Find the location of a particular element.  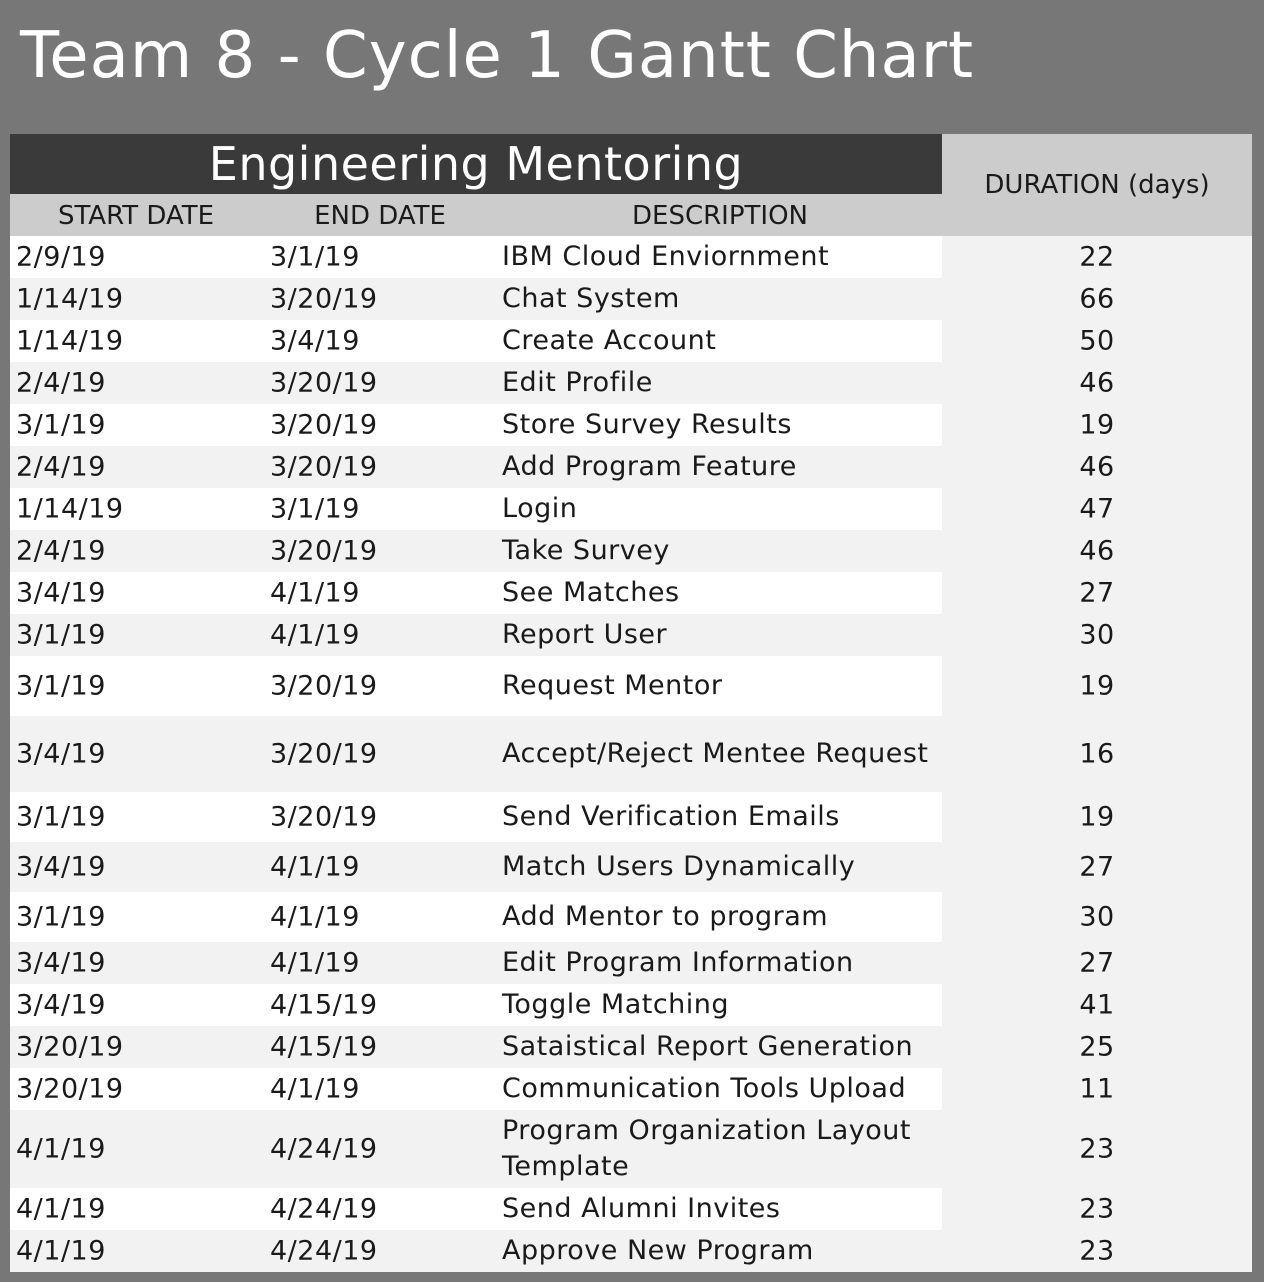

cell-description: Approve New Program is located at coordinates (658, 1250).